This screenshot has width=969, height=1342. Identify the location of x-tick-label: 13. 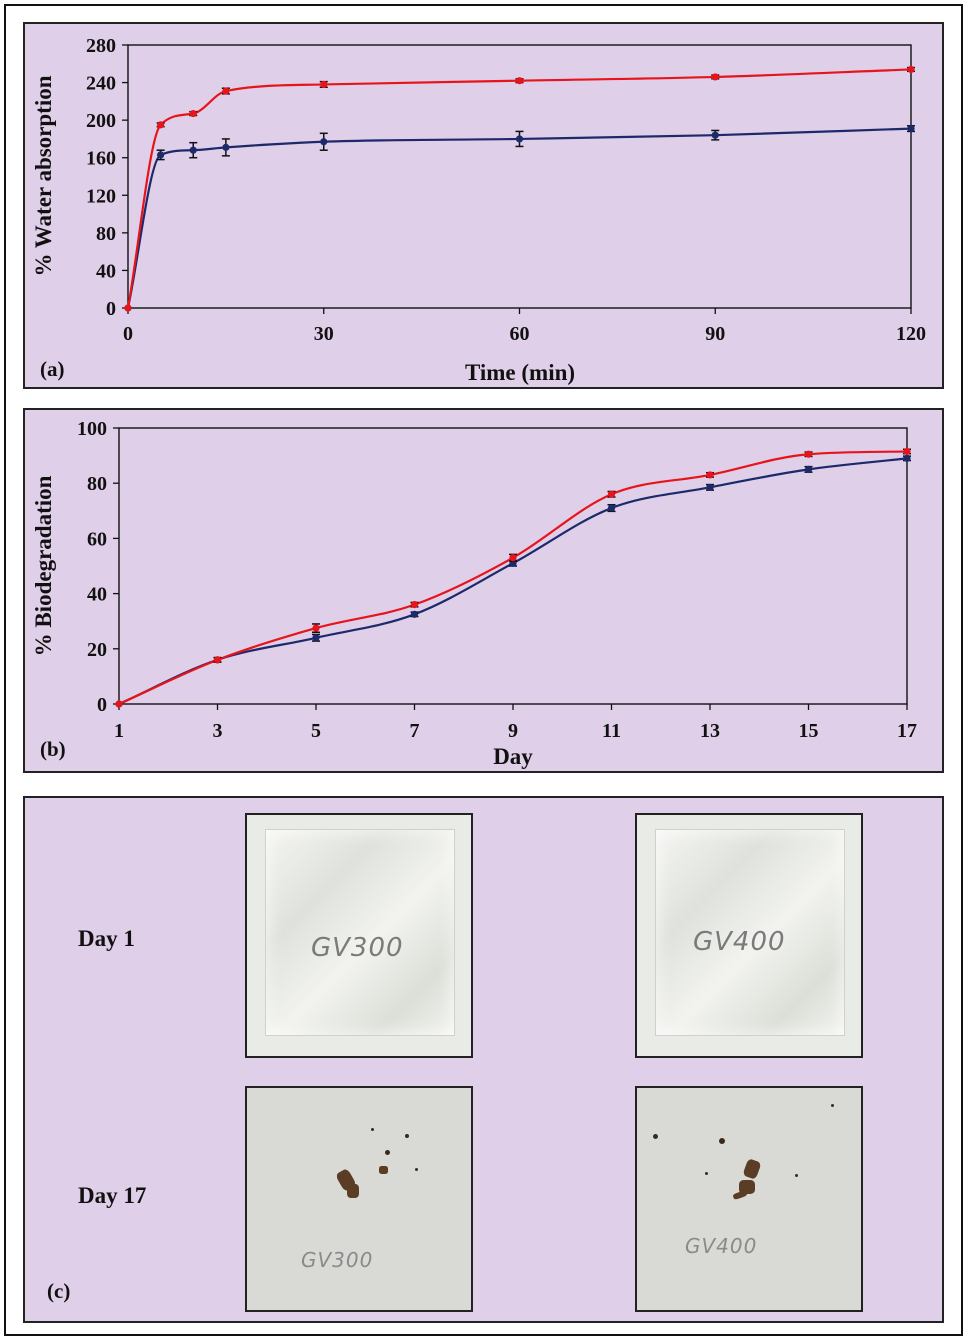
(710, 731).